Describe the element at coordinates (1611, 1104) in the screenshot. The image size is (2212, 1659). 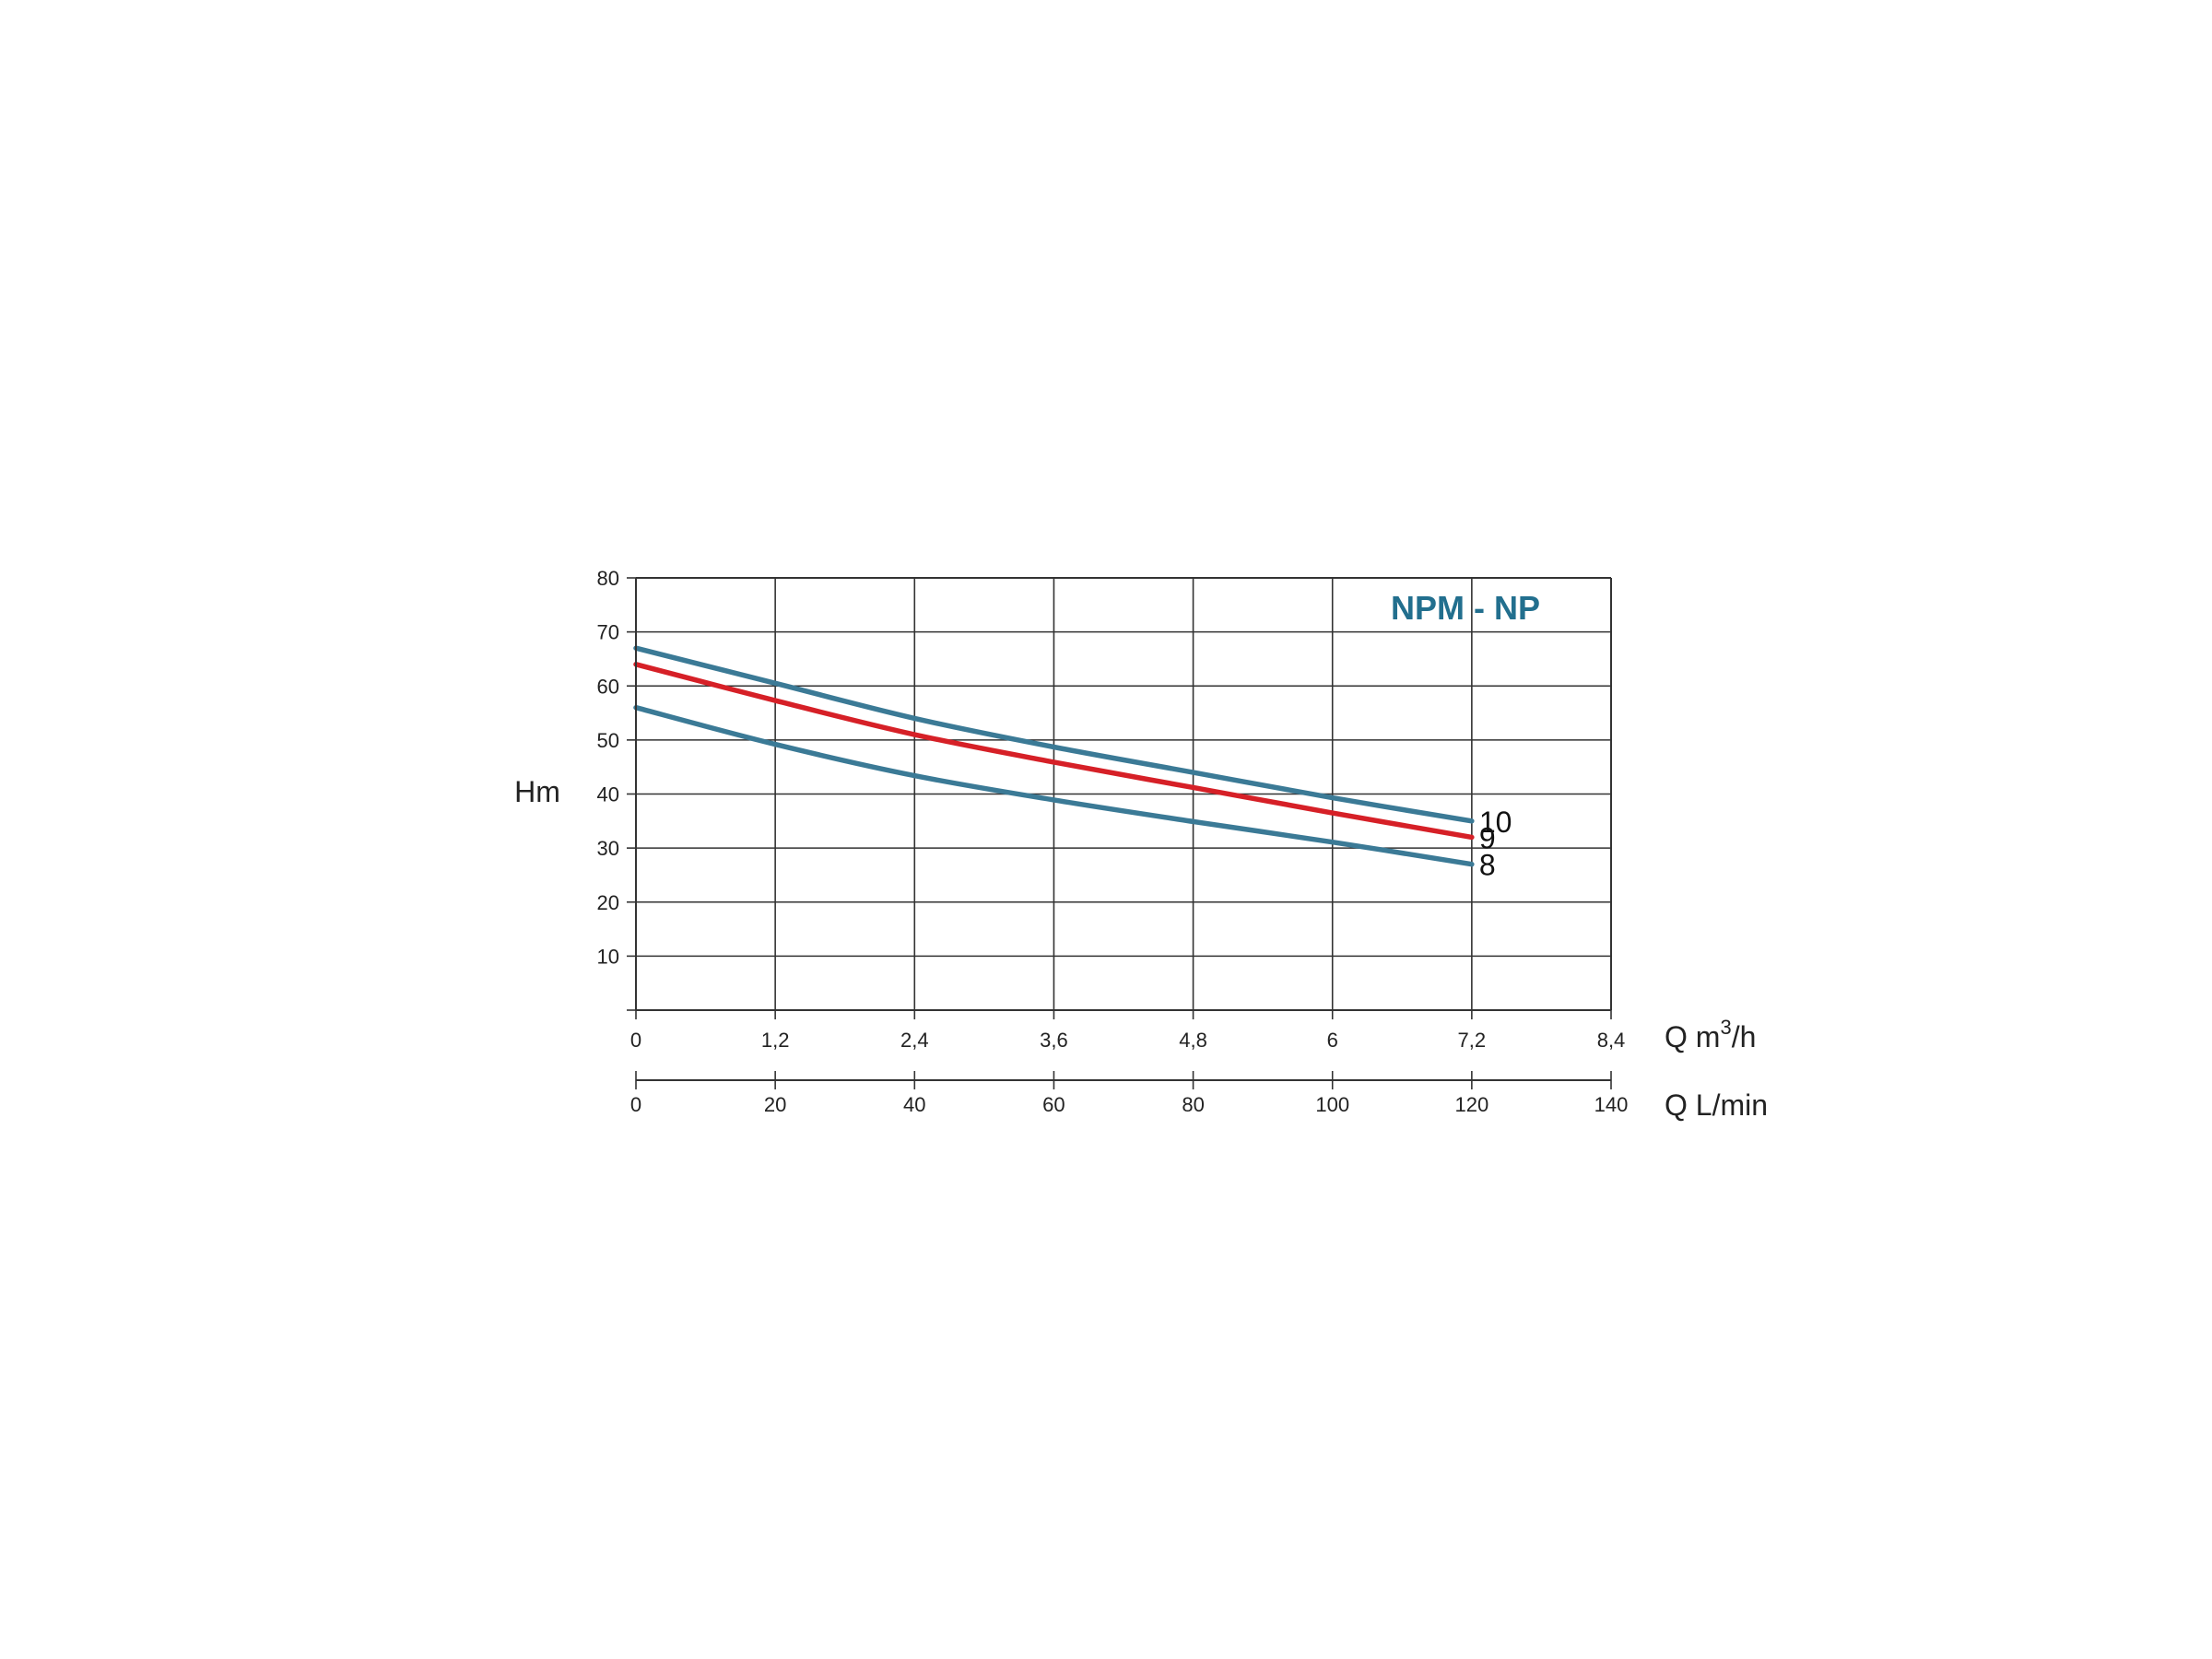
I see `x2-tick-label: 140` at that location.